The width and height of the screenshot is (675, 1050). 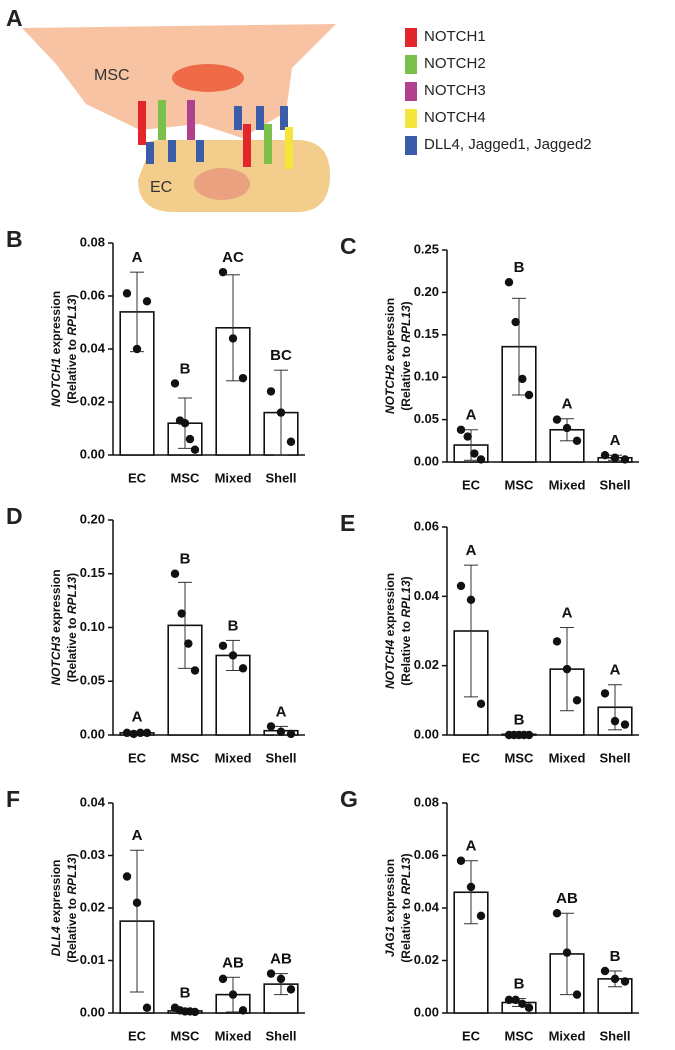 I want to click on panel-label: E, so click(x=347, y=523).